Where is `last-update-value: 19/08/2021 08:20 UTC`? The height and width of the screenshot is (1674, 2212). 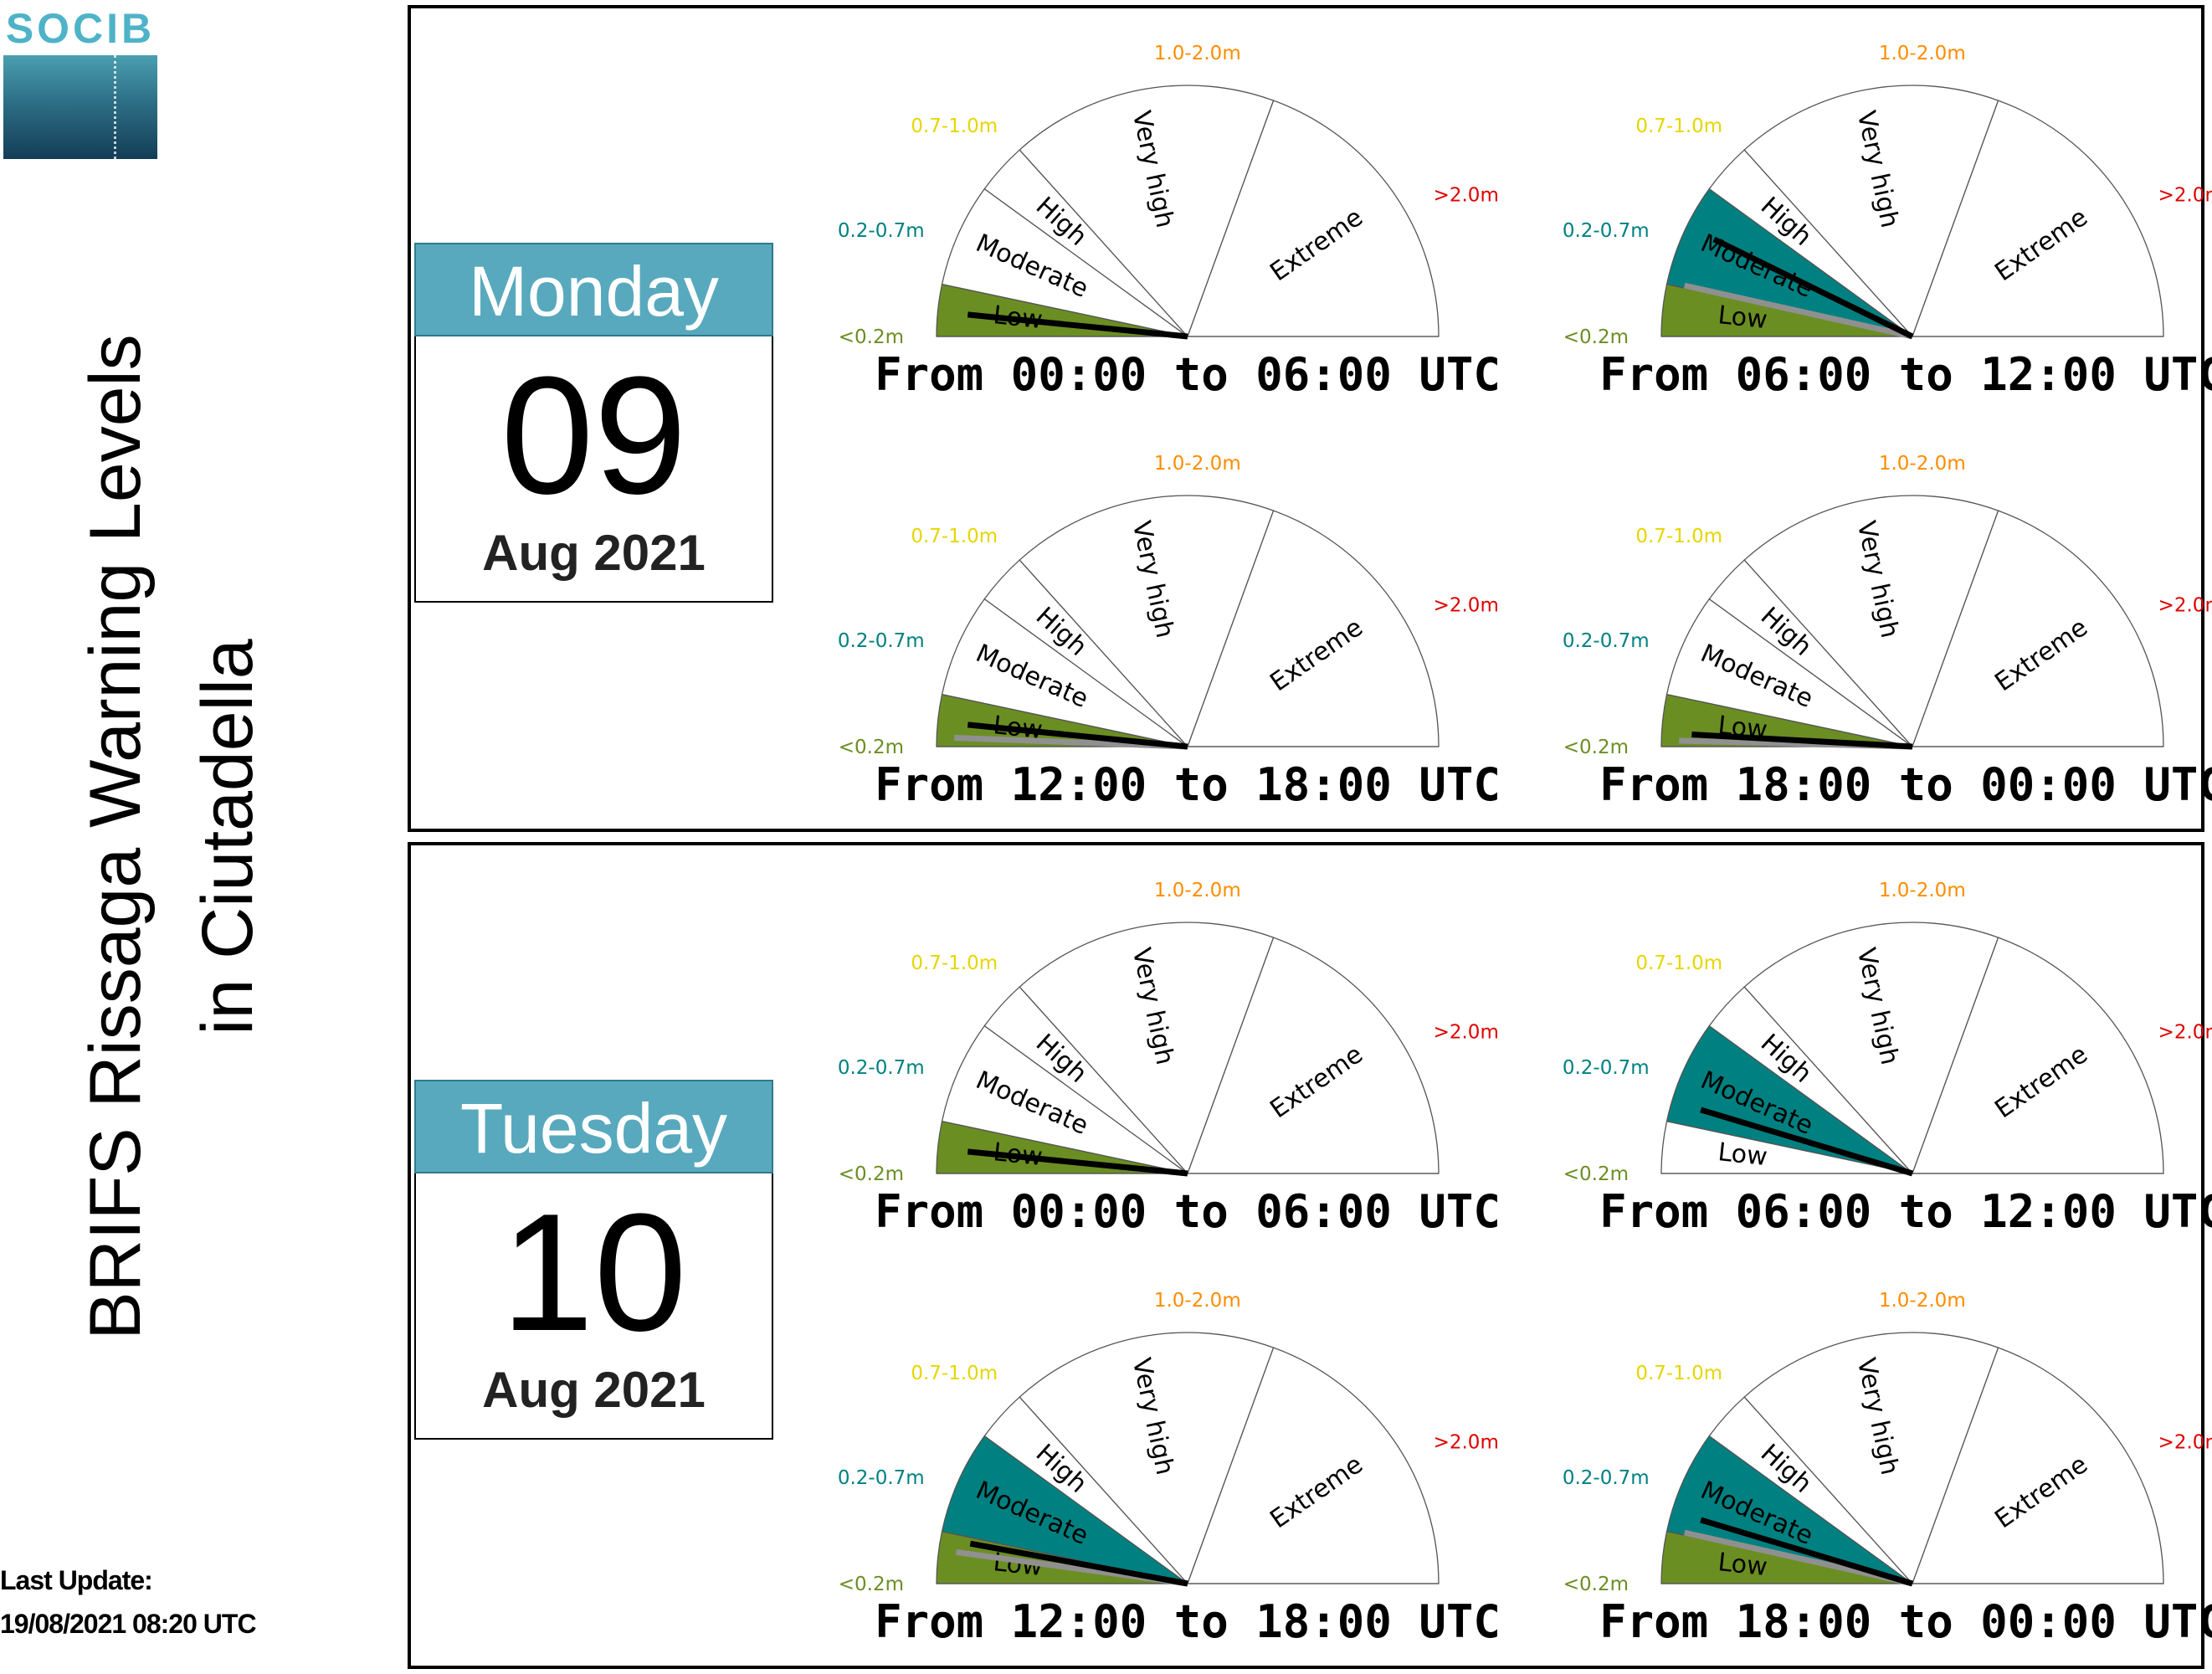 last-update-value: 19/08/2021 08:20 UTC is located at coordinates (128, 1624).